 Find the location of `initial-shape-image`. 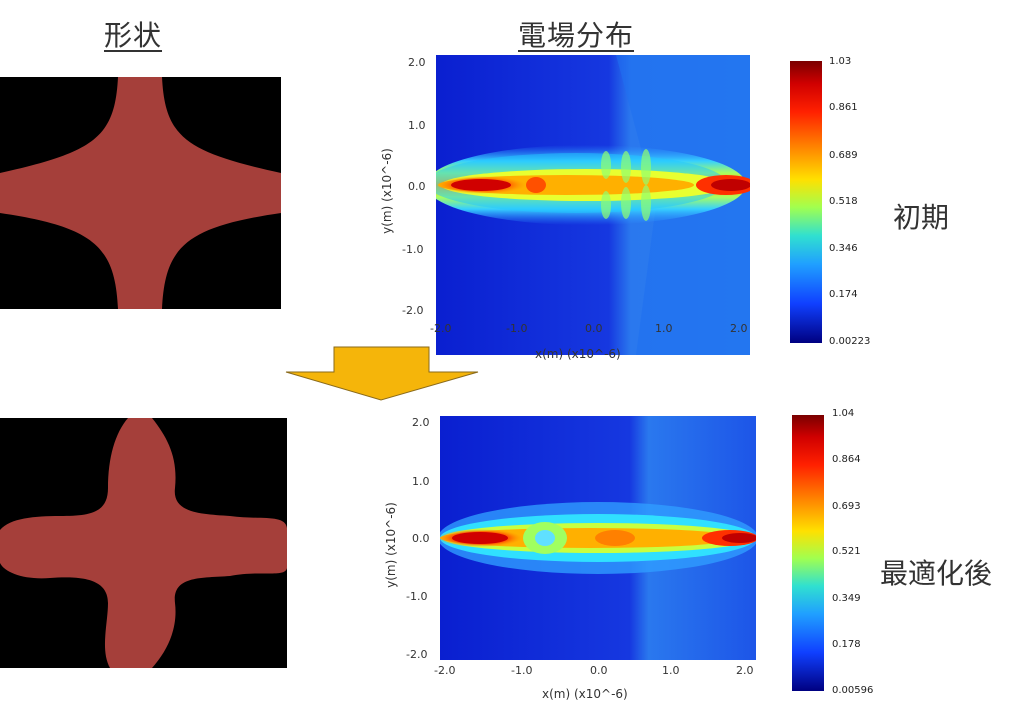

initial-shape-image is located at coordinates (140, 193).